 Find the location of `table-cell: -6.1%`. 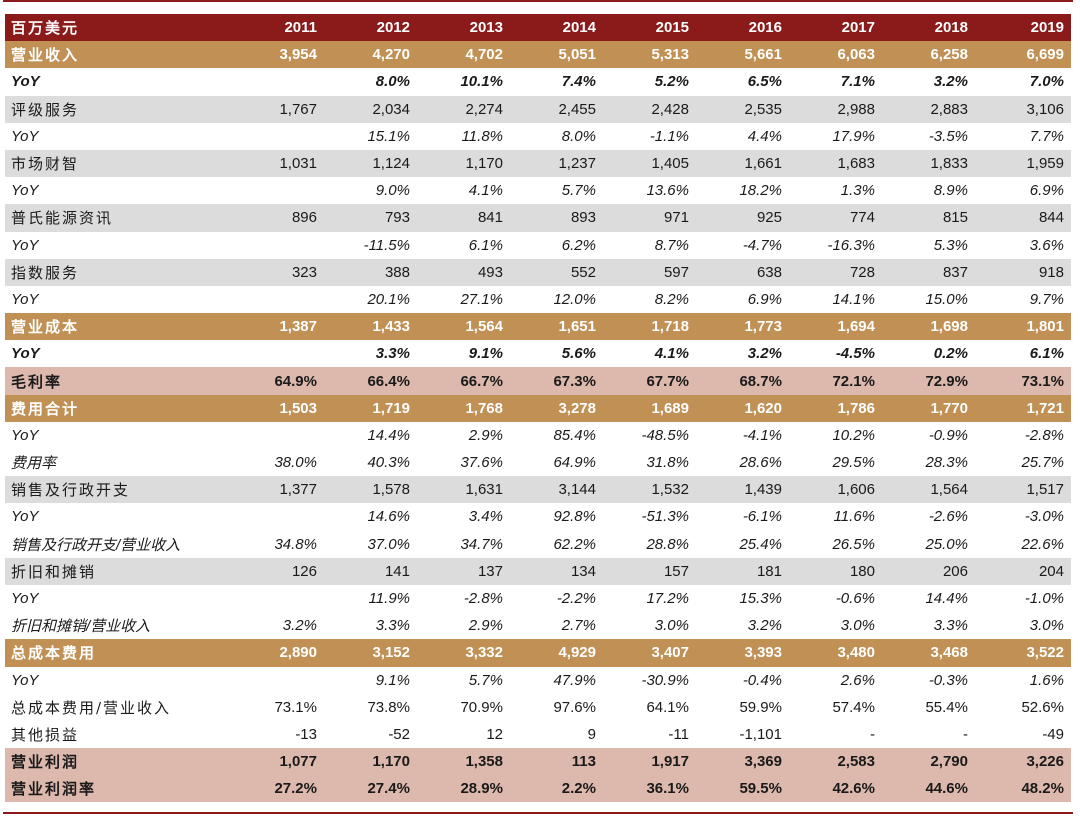

table-cell: -6.1% is located at coordinates (742, 517).